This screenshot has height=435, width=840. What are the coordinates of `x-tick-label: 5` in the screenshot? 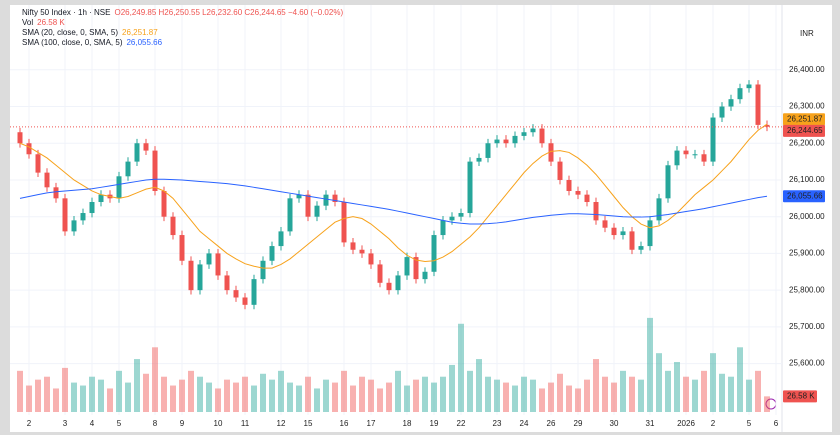 It's located at (119, 423).